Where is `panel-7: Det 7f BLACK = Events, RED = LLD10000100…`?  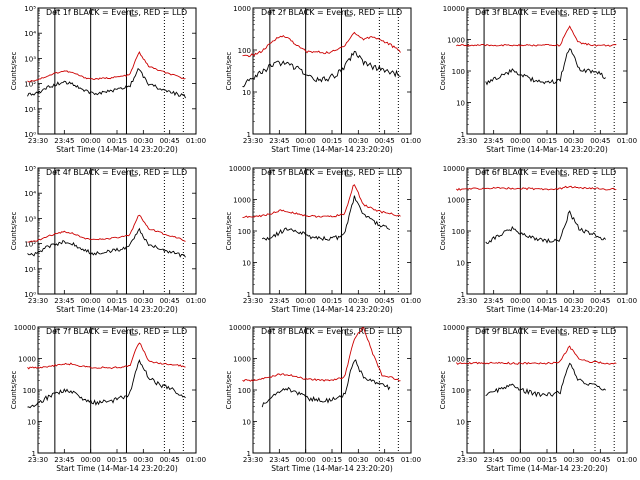
panel-7: Det 7f BLACK = Events, RED = LLD10000100… is located at coordinates (108, 398).